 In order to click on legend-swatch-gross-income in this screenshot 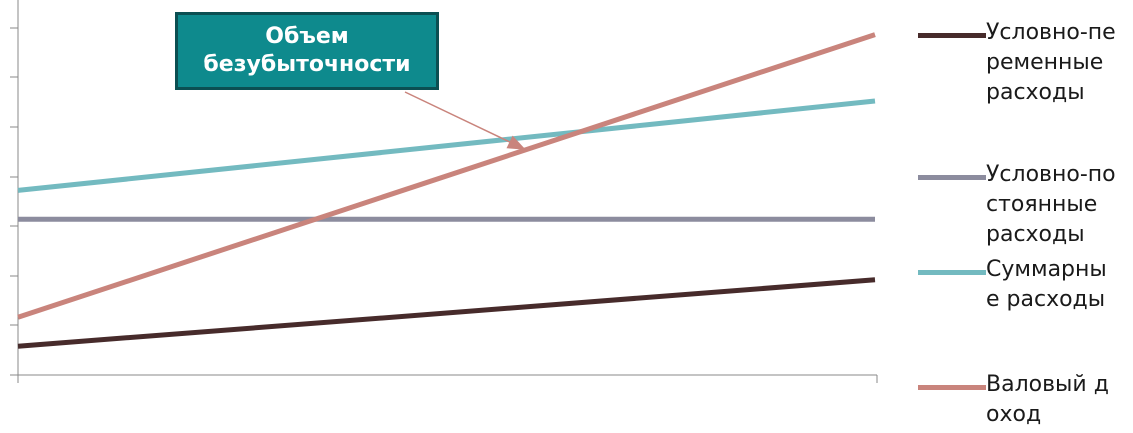, I will do `click(952, 387)`.